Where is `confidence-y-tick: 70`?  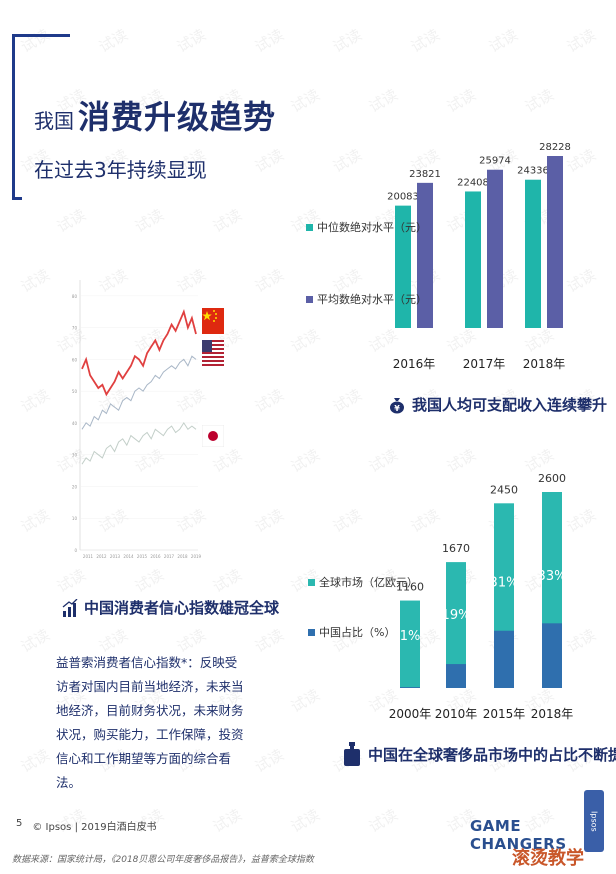 confidence-y-tick: 70 is located at coordinates (75, 328).